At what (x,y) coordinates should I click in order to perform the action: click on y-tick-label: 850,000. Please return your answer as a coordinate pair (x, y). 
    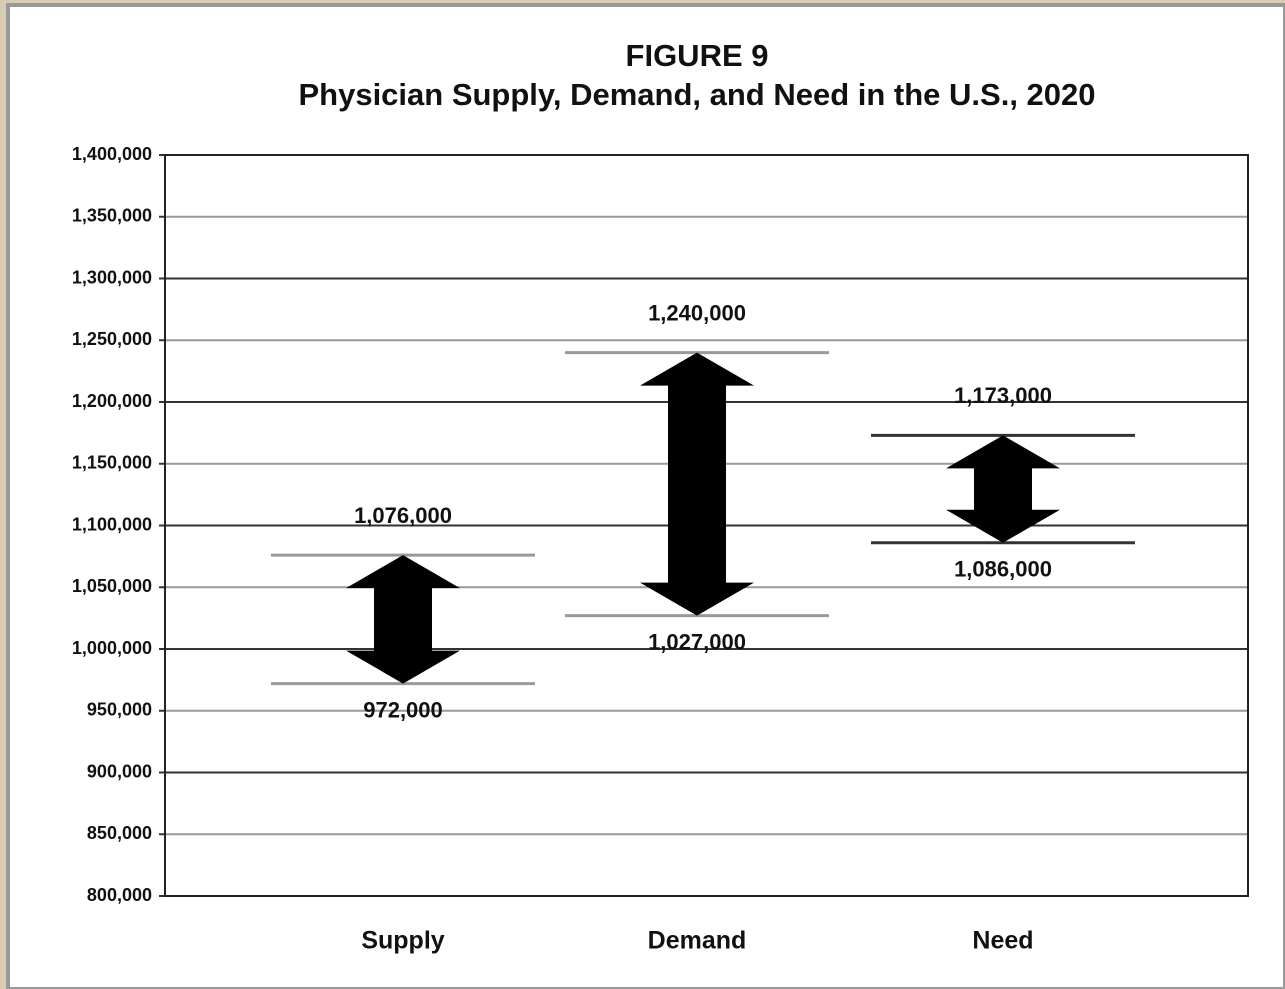
    Looking at the image, I should click on (119, 833).